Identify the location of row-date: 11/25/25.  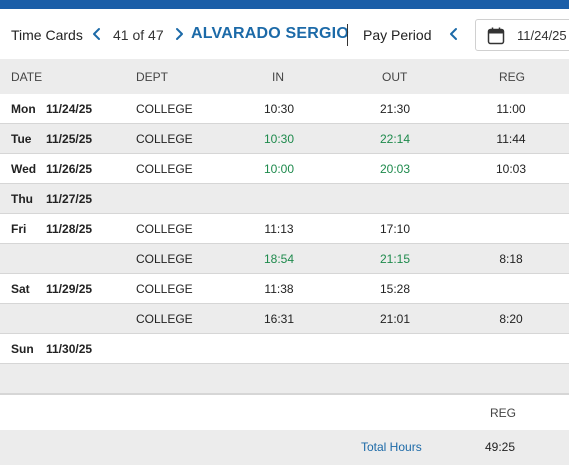
(69, 139).